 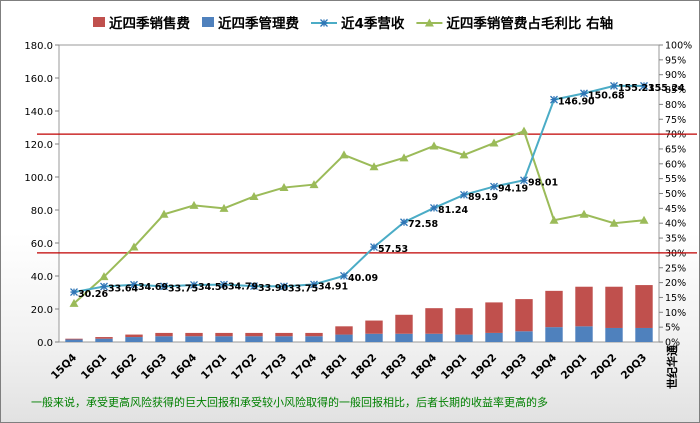 What do you see at coordinates (423, 224) in the screenshot?
I see `revenue-data-label: 72.58` at bounding box center [423, 224].